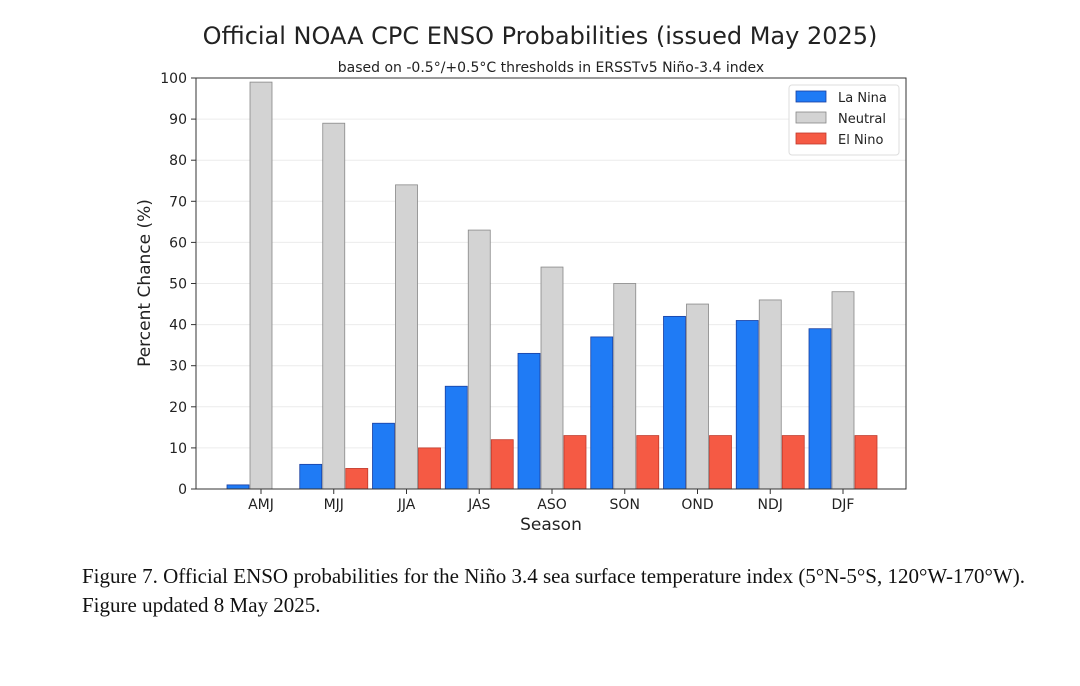 Image resolution: width=1080 pixels, height=686 pixels. I want to click on x-tick-label: JAS, so click(478, 505).